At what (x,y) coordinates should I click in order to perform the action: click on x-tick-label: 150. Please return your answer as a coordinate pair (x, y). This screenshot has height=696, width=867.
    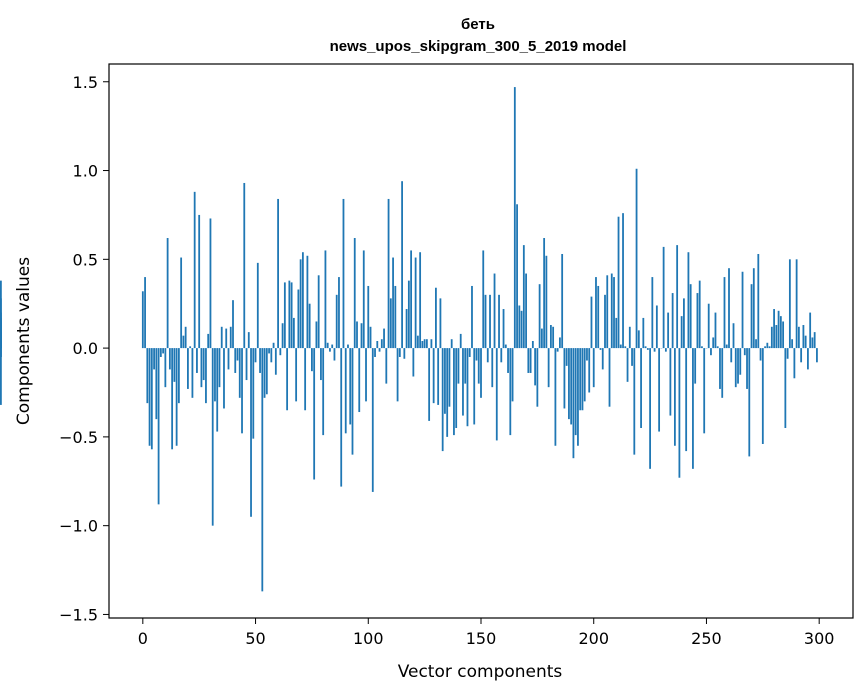
    Looking at the image, I should click on (481, 638).